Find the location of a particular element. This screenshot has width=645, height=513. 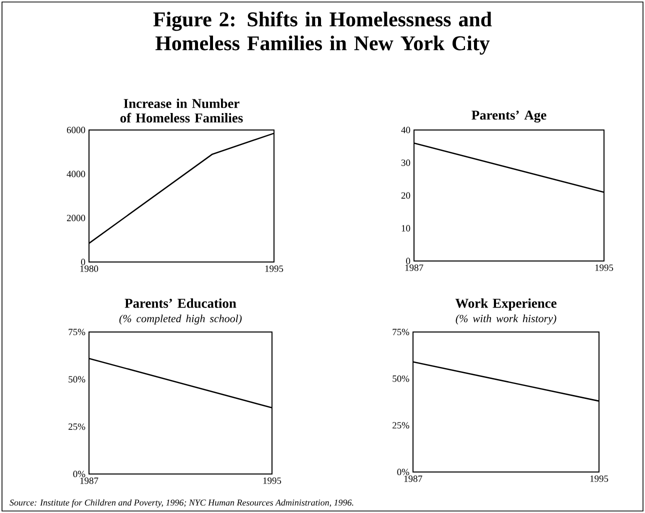

y-tick-label: 2000 is located at coordinates (76, 218).